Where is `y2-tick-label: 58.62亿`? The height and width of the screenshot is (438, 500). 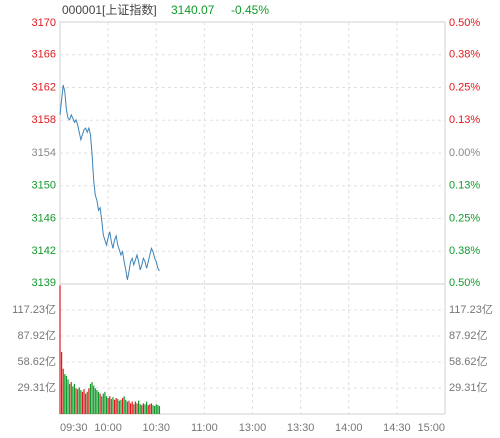 y2-tick-label: 58.62亿 is located at coordinates (468, 361).